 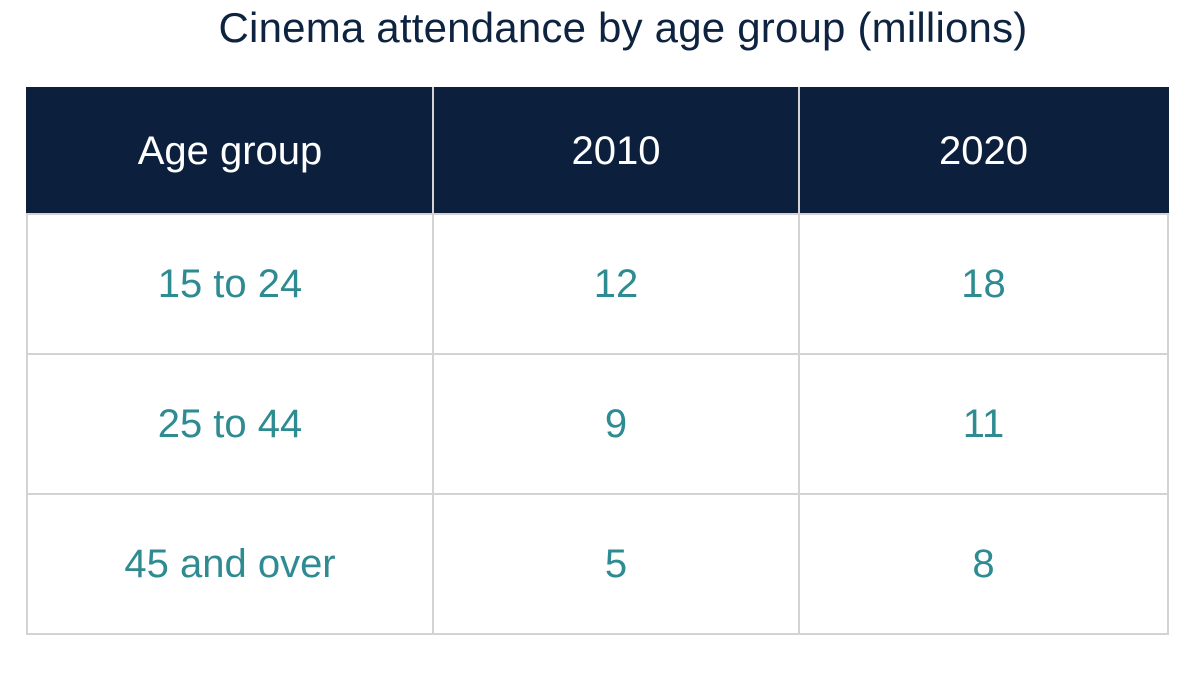 I want to click on table-cell-age-group: 25 to 44, so click(x=230, y=424).